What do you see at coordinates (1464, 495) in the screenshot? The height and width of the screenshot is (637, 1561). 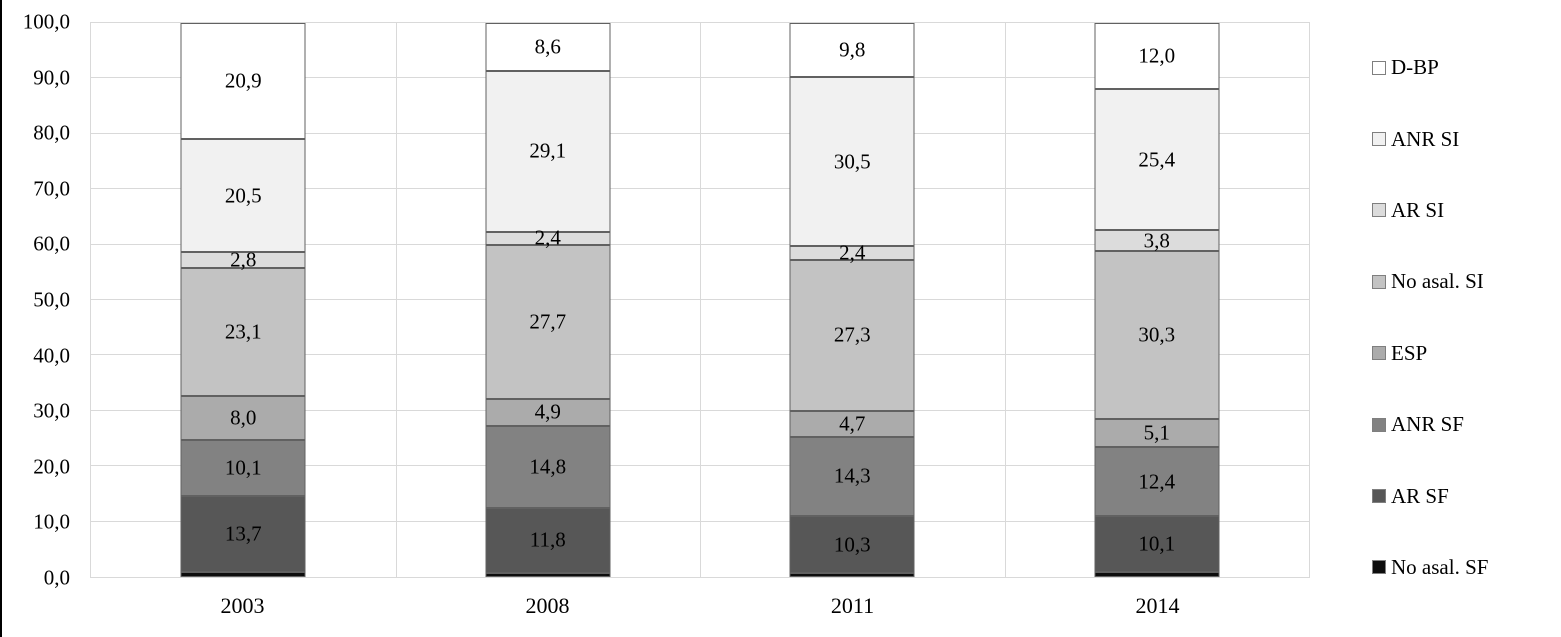 I see `legend-item-ar-sf: AR SF` at bounding box center [1464, 495].